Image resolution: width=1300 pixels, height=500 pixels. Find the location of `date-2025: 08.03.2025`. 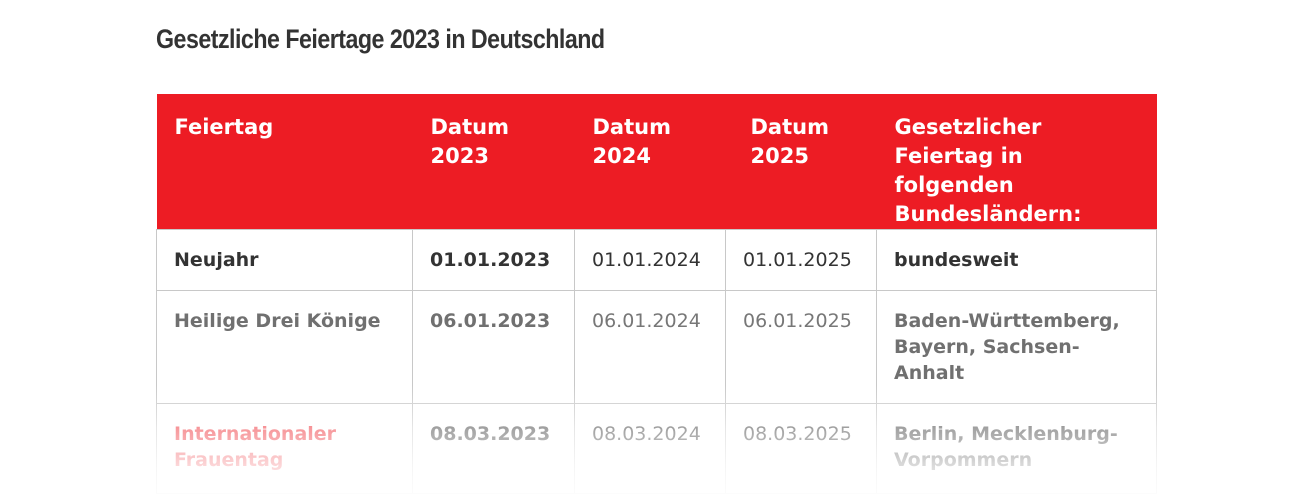

date-2025: 08.03.2025 is located at coordinates (801, 448).